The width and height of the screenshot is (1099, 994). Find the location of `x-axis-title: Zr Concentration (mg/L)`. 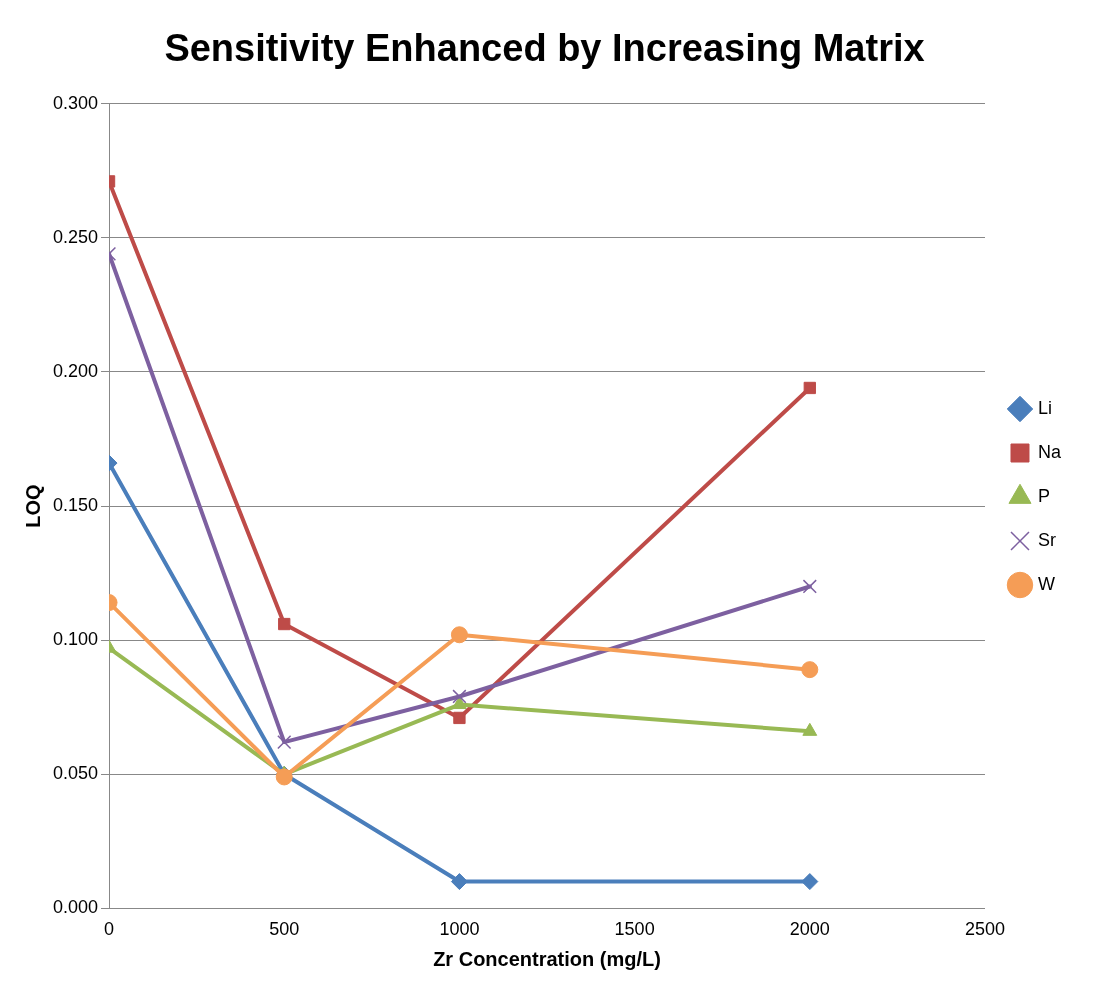

x-axis-title: Zr Concentration (mg/L) is located at coordinates (547, 958).